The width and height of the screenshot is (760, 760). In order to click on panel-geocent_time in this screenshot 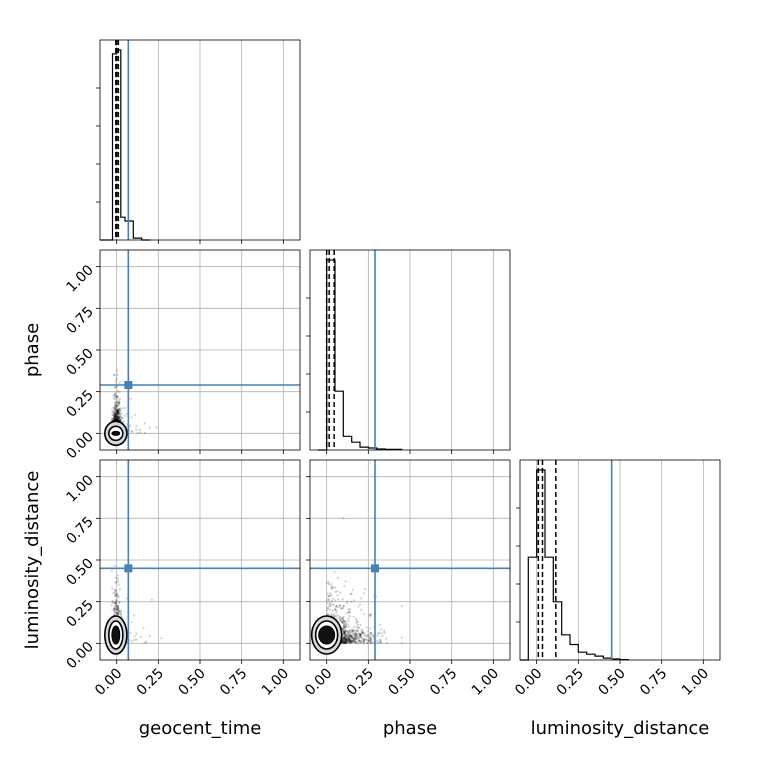, I will do `click(198, 141)`.